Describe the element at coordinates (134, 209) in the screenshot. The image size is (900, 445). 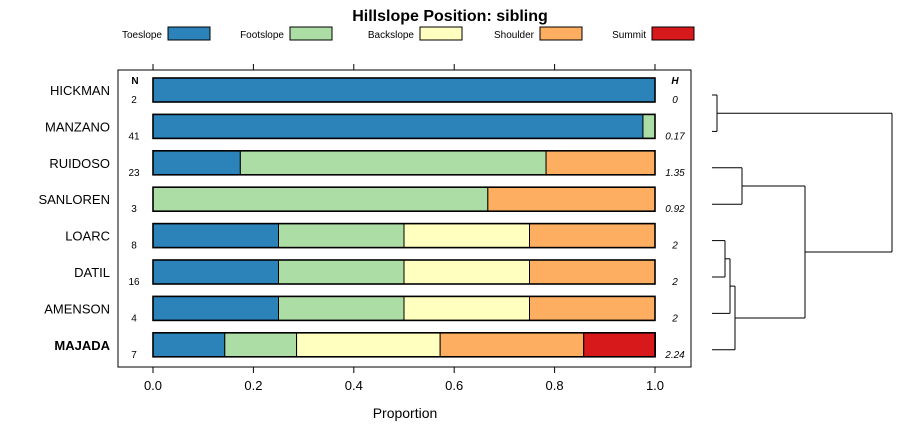
I see `row-n-value: 3` at that location.